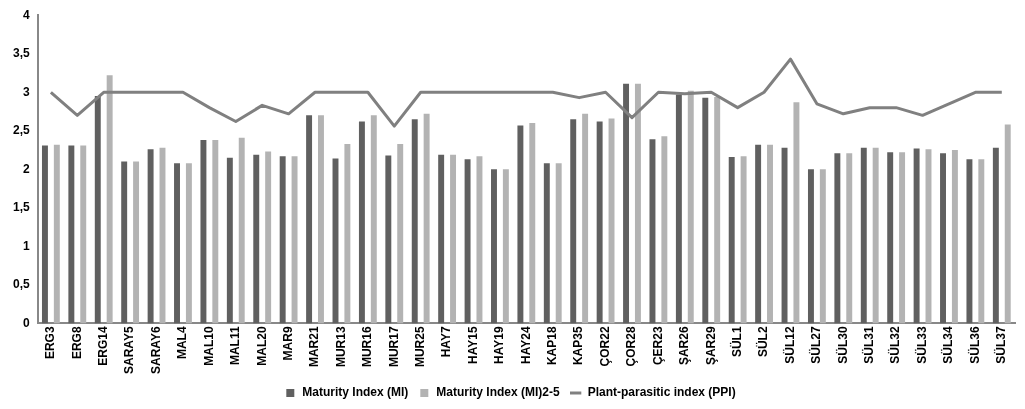 This screenshot has height=409, width=1025. What do you see at coordinates (604, 346) in the screenshot?
I see `x-tick-label: ÇOR22` at bounding box center [604, 346].